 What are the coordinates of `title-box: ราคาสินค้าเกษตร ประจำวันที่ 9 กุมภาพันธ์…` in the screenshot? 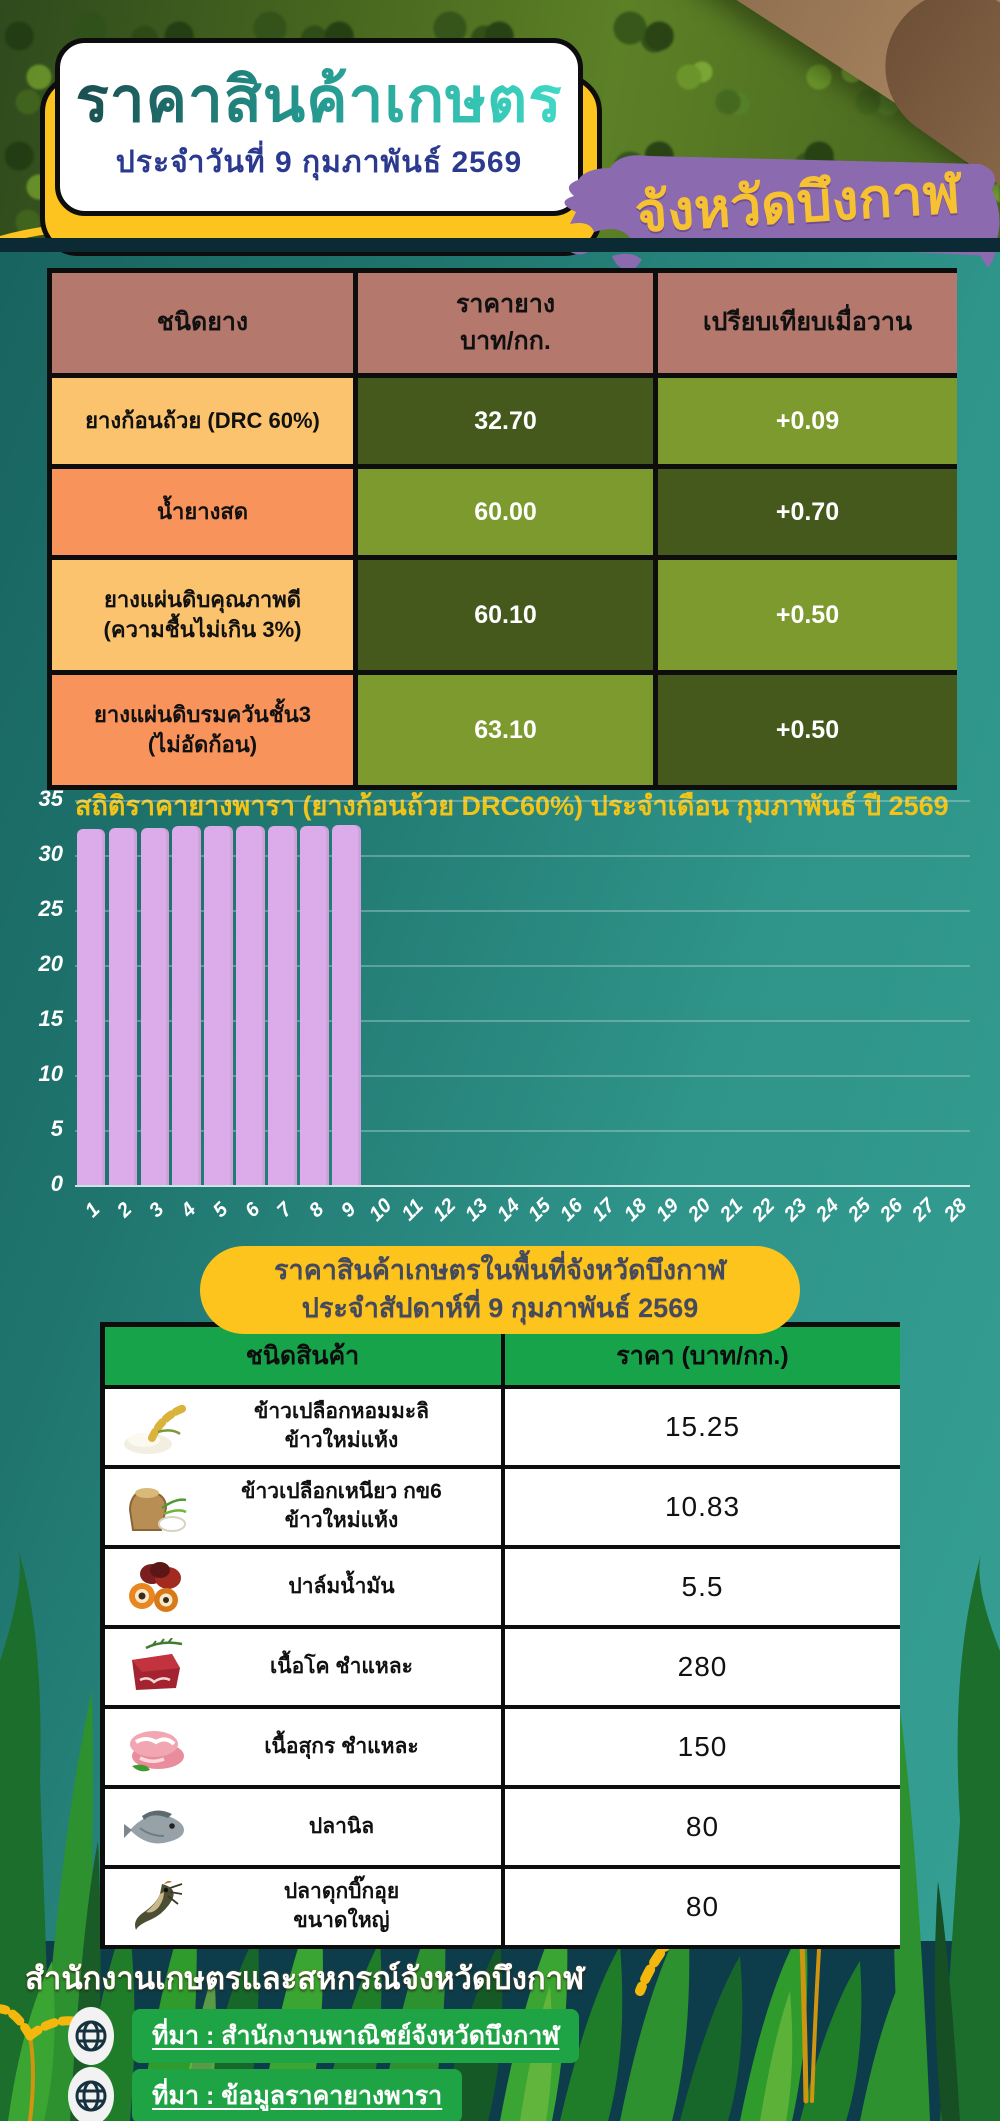 It's located at (319, 127).